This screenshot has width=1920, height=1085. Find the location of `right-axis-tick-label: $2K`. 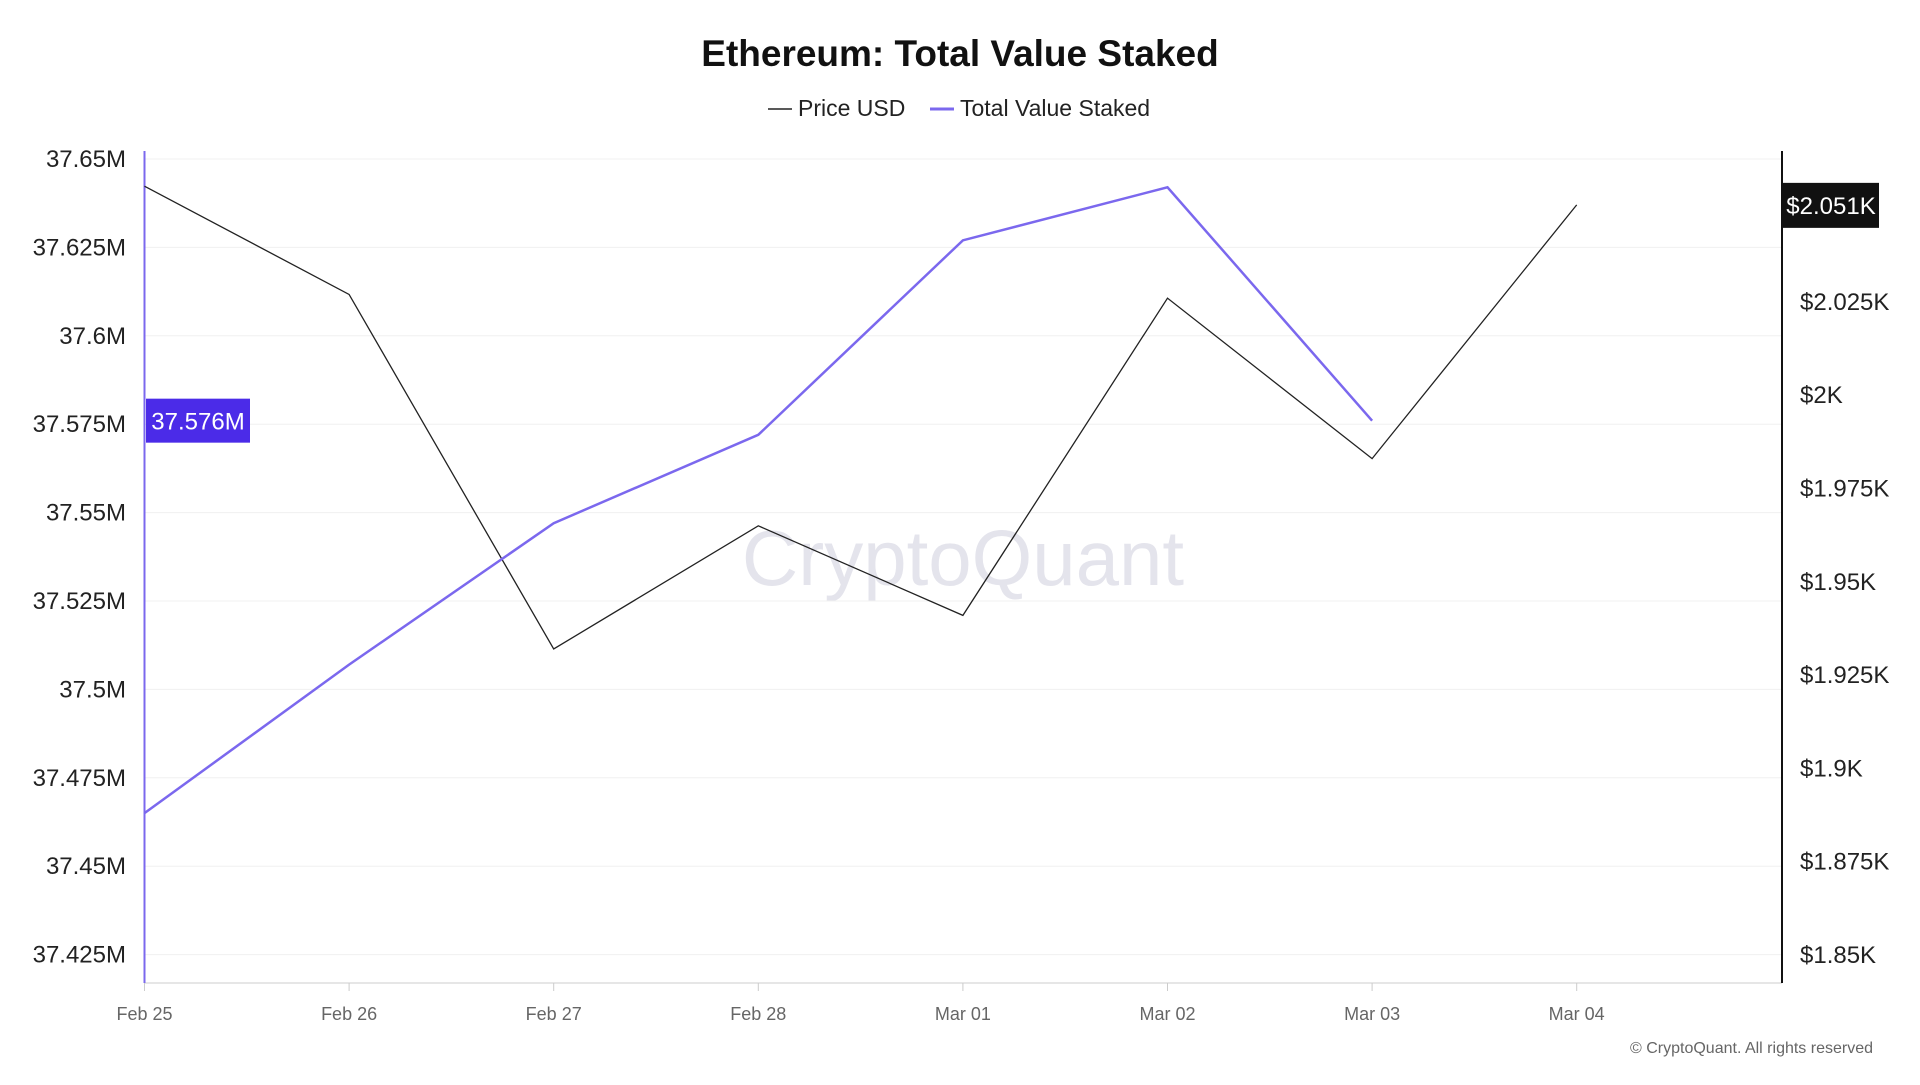

right-axis-tick-label: $2K is located at coordinates (1821, 395).